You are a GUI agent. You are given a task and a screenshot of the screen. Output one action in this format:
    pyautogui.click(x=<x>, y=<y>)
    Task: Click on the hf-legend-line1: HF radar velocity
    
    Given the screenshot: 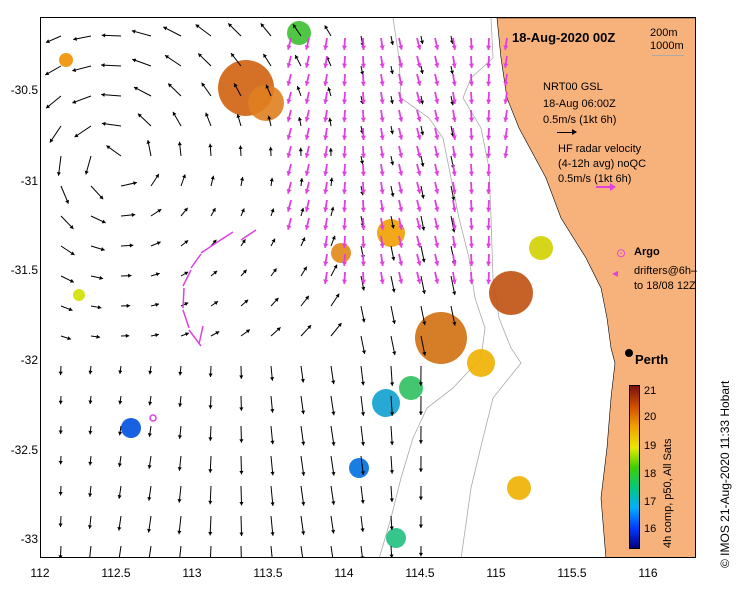 What is the action you would take?
    pyautogui.click(x=600, y=149)
    